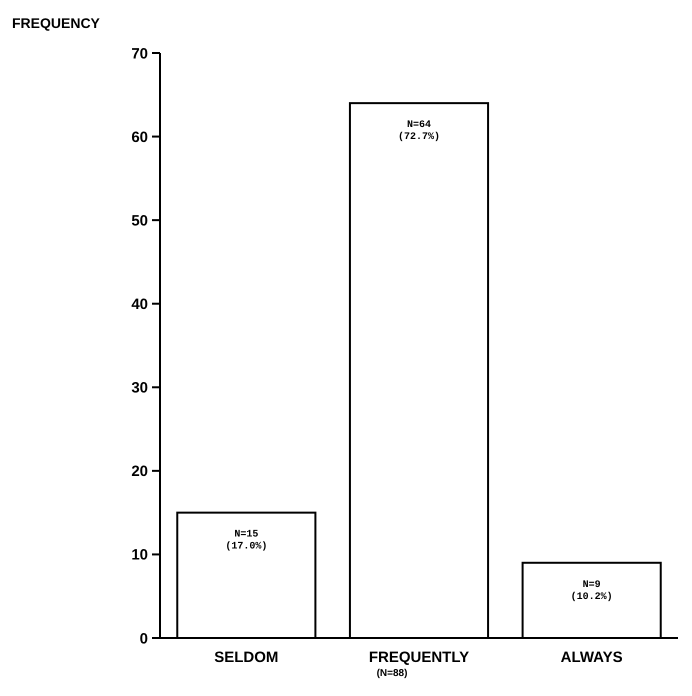 The image size is (692, 696). What do you see at coordinates (246, 541) in the screenshot?
I see `data-label: N=15 (17.0%)` at bounding box center [246, 541].